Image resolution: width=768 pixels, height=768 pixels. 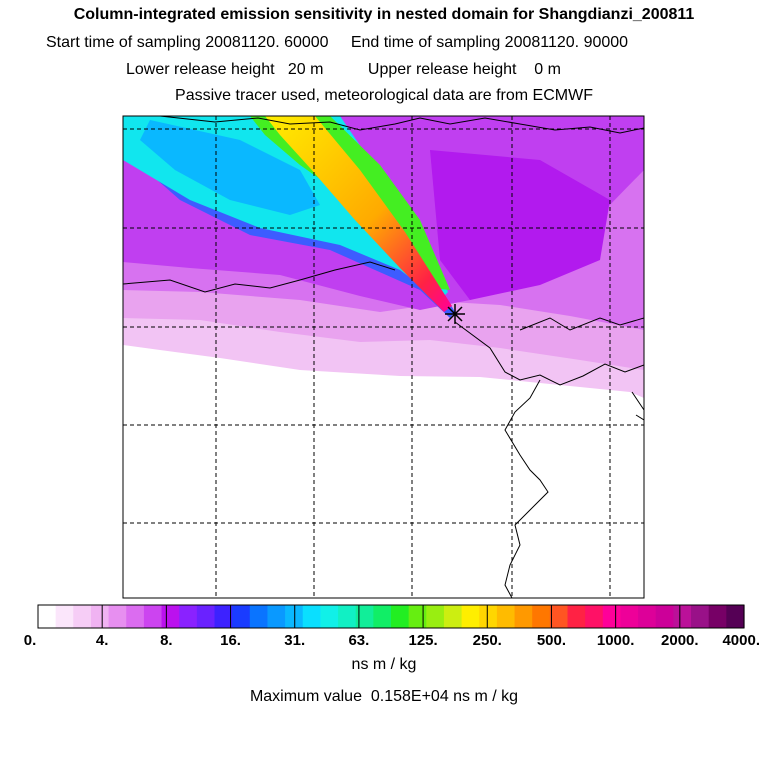 I want to click on colorbar-ticks, so click(x=391, y=616).